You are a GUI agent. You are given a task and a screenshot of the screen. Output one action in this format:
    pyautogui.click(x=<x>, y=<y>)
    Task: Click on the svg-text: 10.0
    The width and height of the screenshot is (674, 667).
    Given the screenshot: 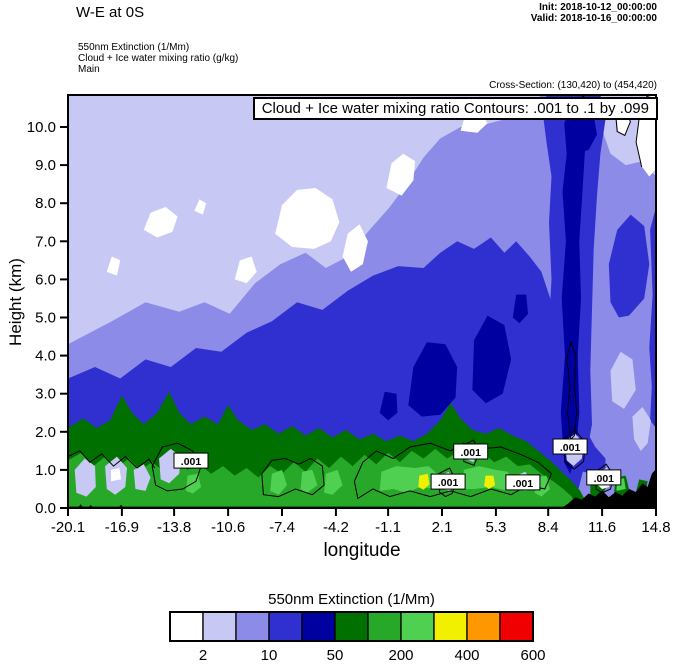 What is the action you would take?
    pyautogui.click(x=41, y=127)
    